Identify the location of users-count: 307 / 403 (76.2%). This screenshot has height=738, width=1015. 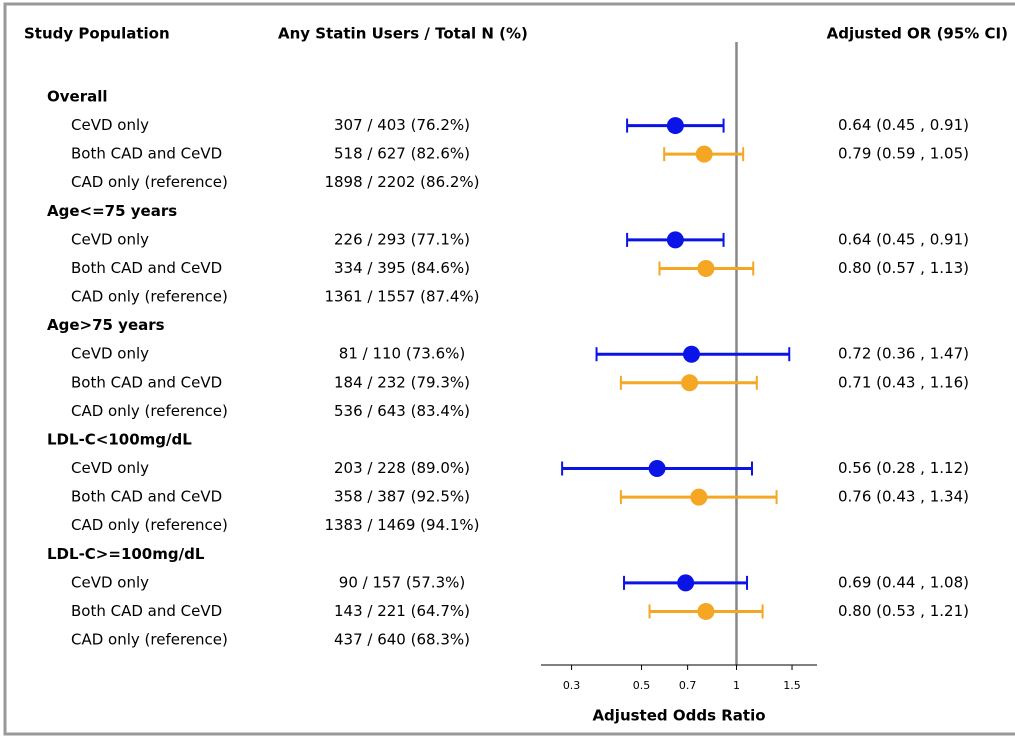
(402, 125).